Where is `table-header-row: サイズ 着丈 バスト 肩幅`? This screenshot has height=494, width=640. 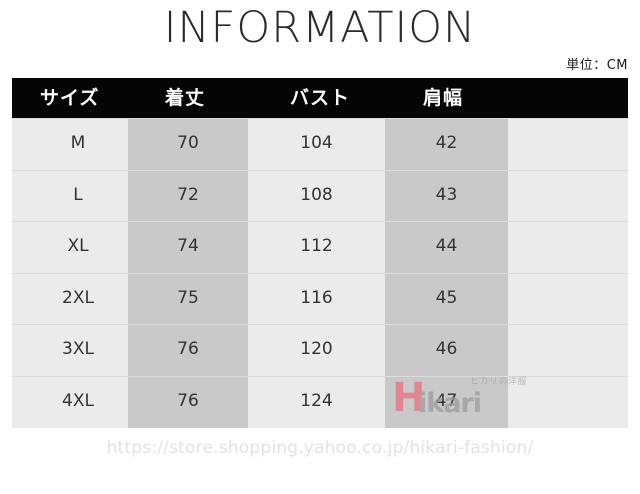
table-header-row: サイズ 着丈 バスト 肩幅 is located at coordinates (320, 98).